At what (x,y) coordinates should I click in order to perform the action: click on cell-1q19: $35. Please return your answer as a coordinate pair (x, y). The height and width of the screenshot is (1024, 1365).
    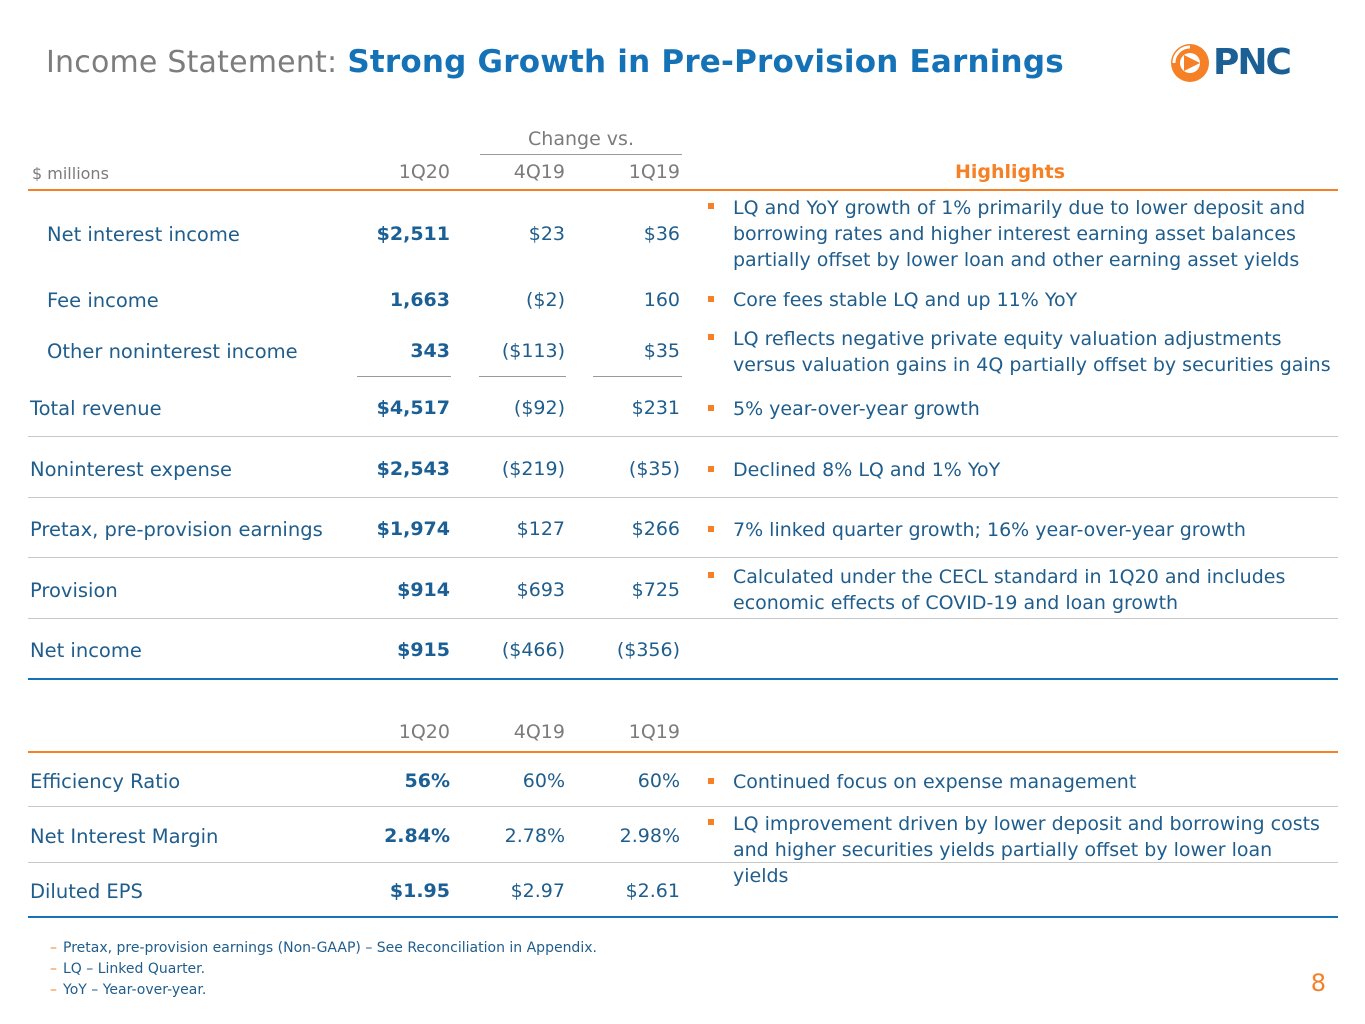
    Looking at the image, I should click on (661, 351).